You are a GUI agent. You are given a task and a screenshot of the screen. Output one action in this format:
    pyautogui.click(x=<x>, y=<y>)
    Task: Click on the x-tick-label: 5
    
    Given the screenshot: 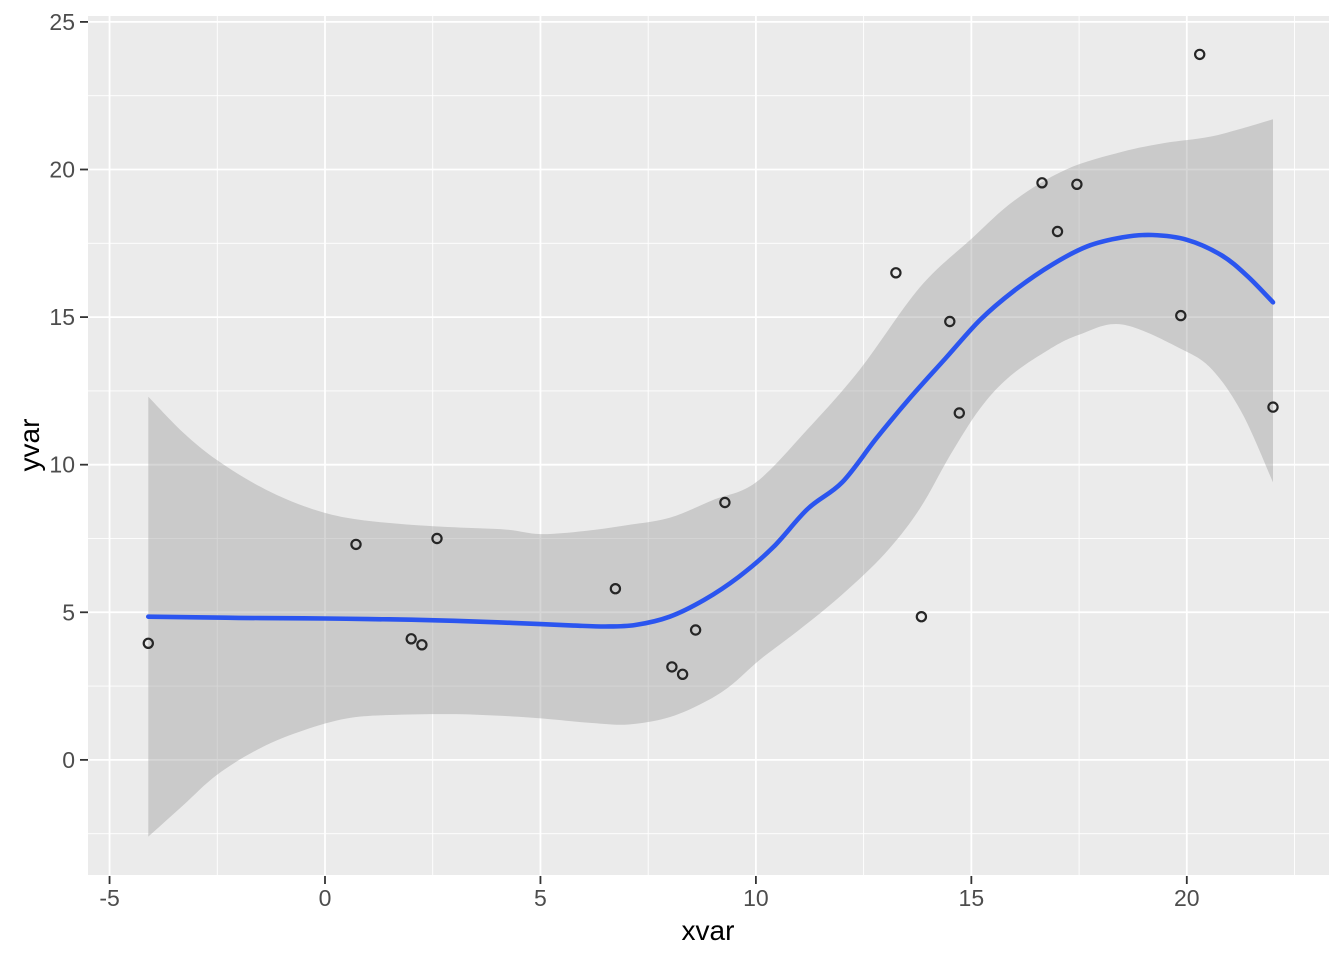 What is the action you would take?
    pyautogui.click(x=540, y=898)
    